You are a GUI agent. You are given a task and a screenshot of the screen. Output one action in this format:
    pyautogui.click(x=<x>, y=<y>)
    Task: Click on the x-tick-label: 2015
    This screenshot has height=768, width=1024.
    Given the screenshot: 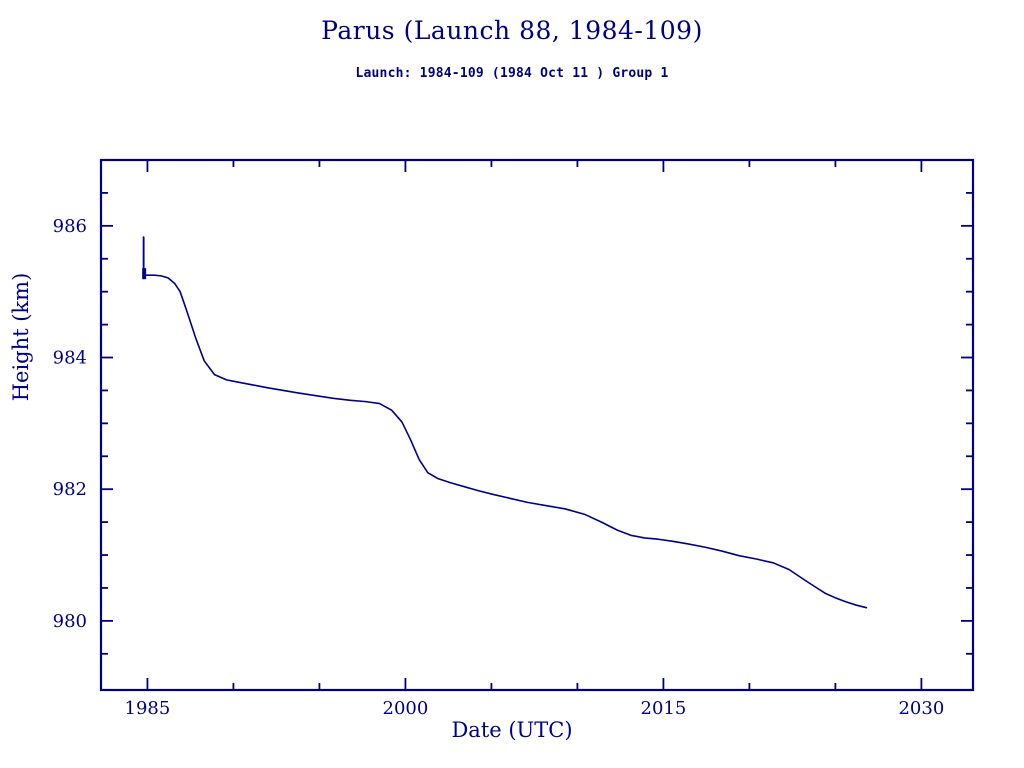 What is the action you would take?
    pyautogui.click(x=664, y=708)
    